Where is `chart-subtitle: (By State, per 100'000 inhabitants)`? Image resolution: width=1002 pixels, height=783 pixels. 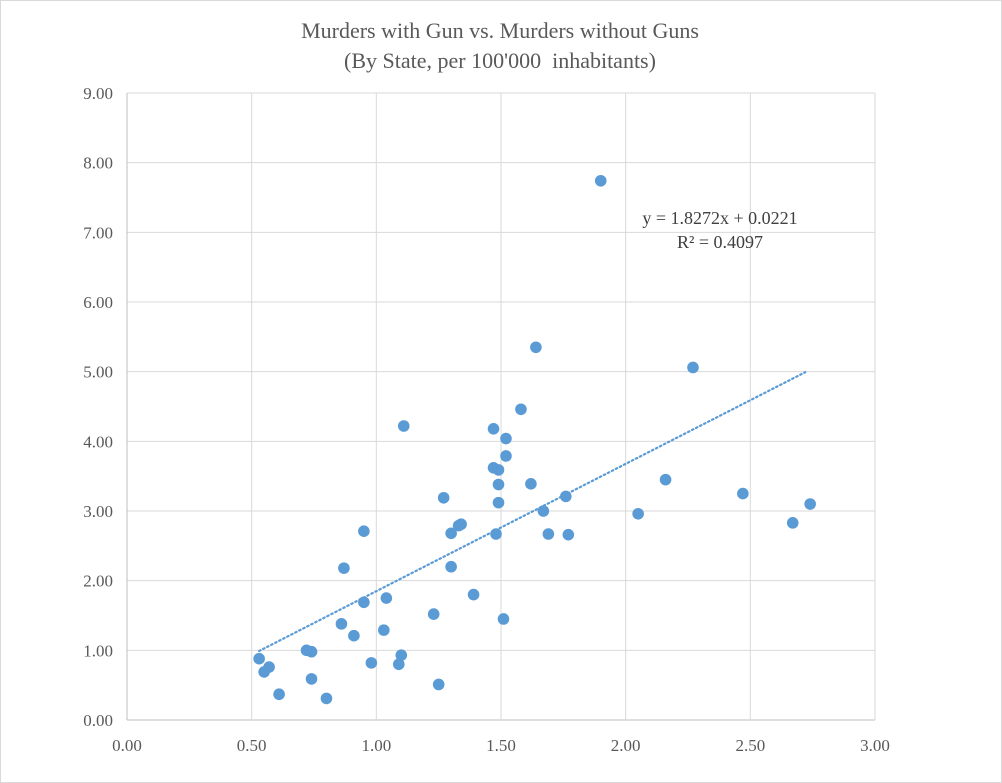 chart-subtitle: (By State, per 100'000 inhabitants) is located at coordinates (500, 60).